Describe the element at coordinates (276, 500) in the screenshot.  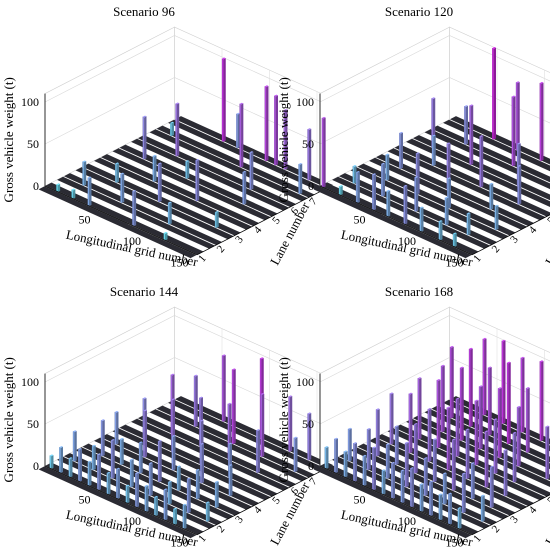
I see `lane-tick-label: 5` at that location.